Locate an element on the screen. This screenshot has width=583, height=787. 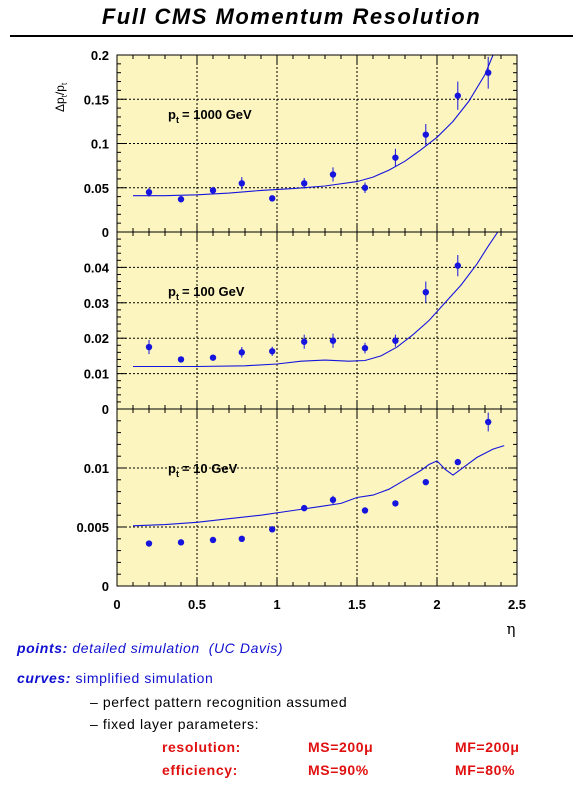
efficiency-mf: MF=80% is located at coordinates (485, 770).